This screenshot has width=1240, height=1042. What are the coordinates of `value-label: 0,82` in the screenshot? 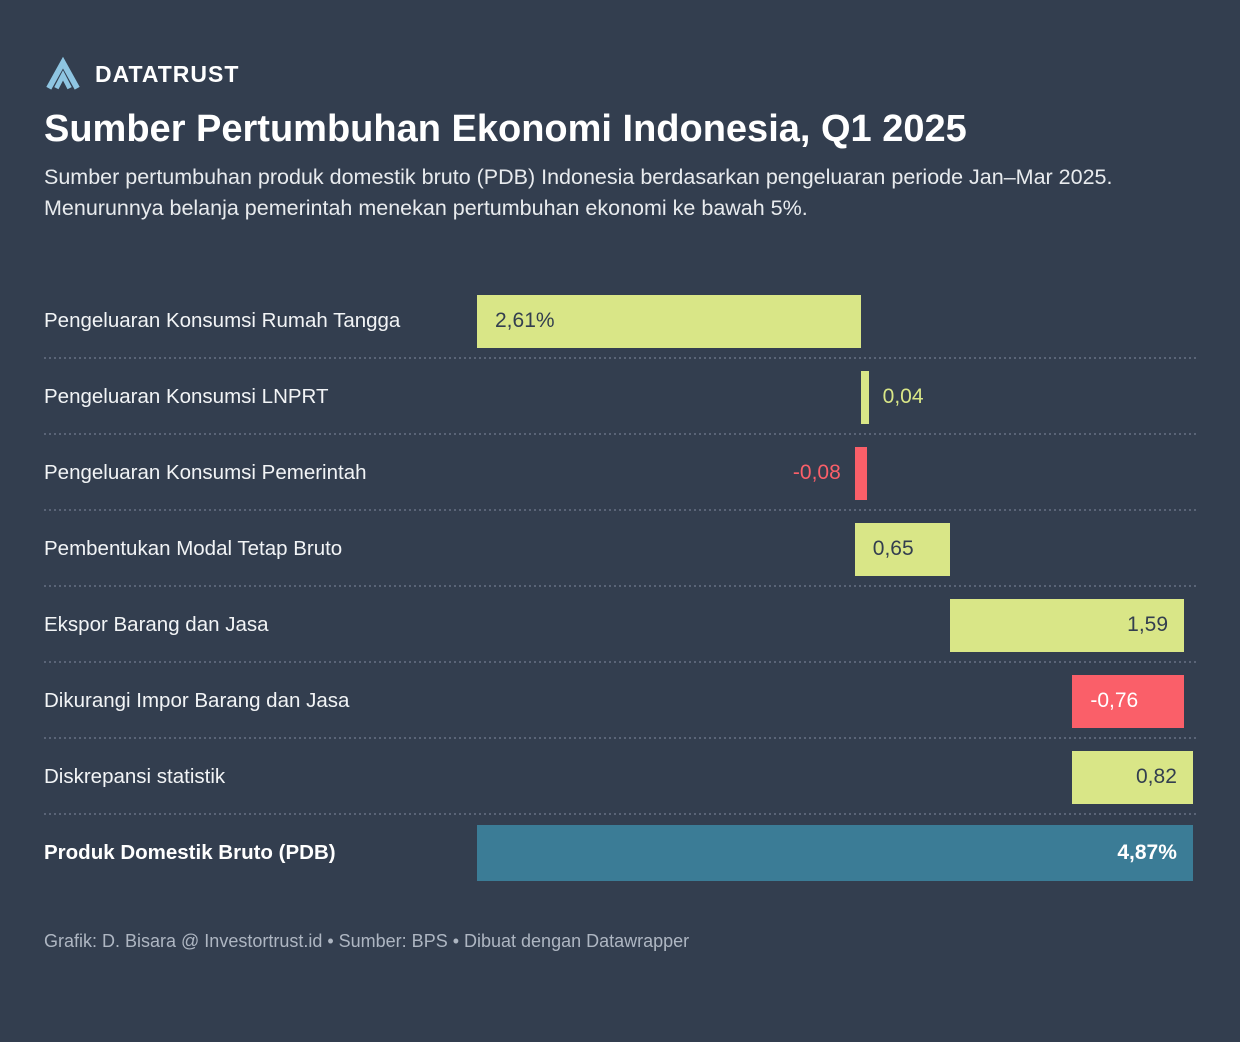 It's located at (1156, 776).